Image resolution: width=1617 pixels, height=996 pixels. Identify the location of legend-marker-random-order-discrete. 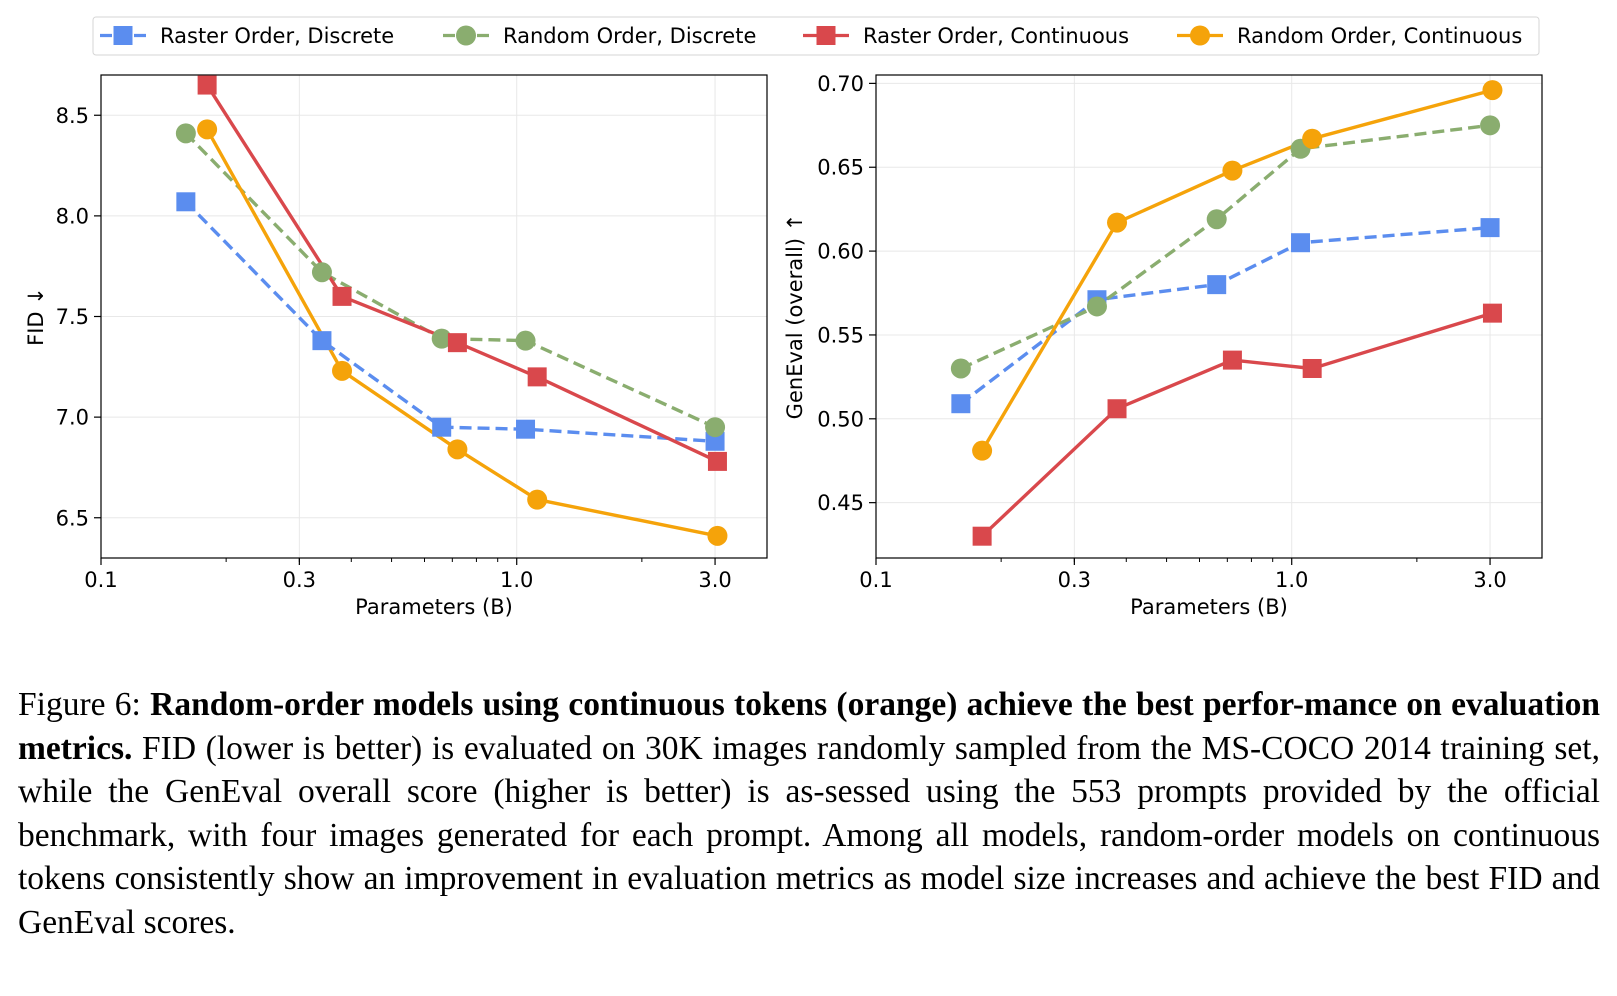
(466, 35).